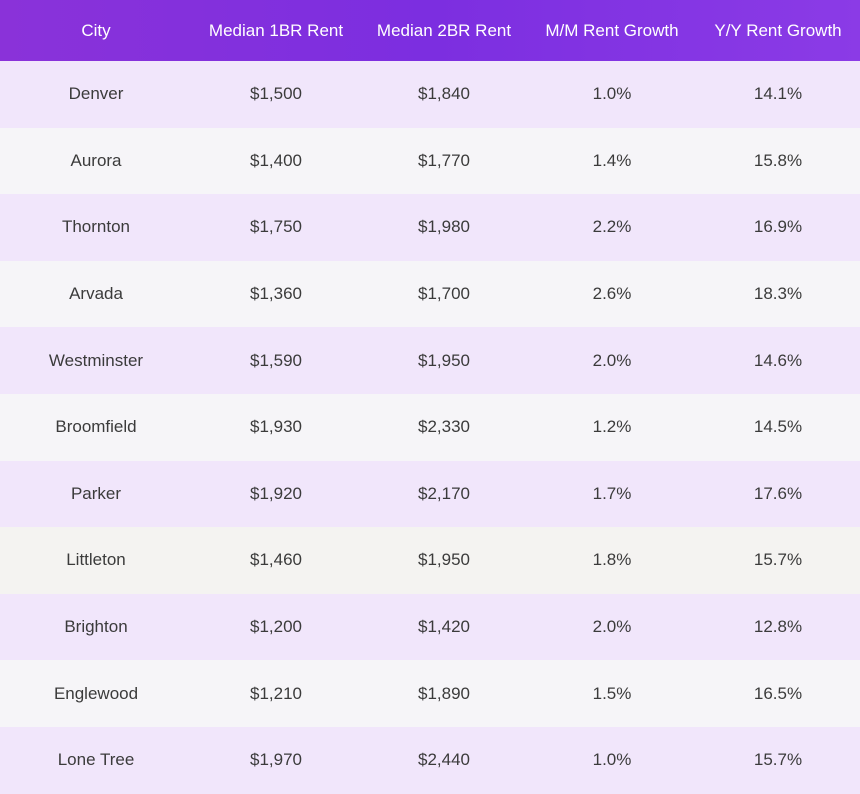 The height and width of the screenshot is (794, 860). What do you see at coordinates (612, 30) in the screenshot?
I see `header-mm-rent-growth: M/M Rent Growth` at bounding box center [612, 30].